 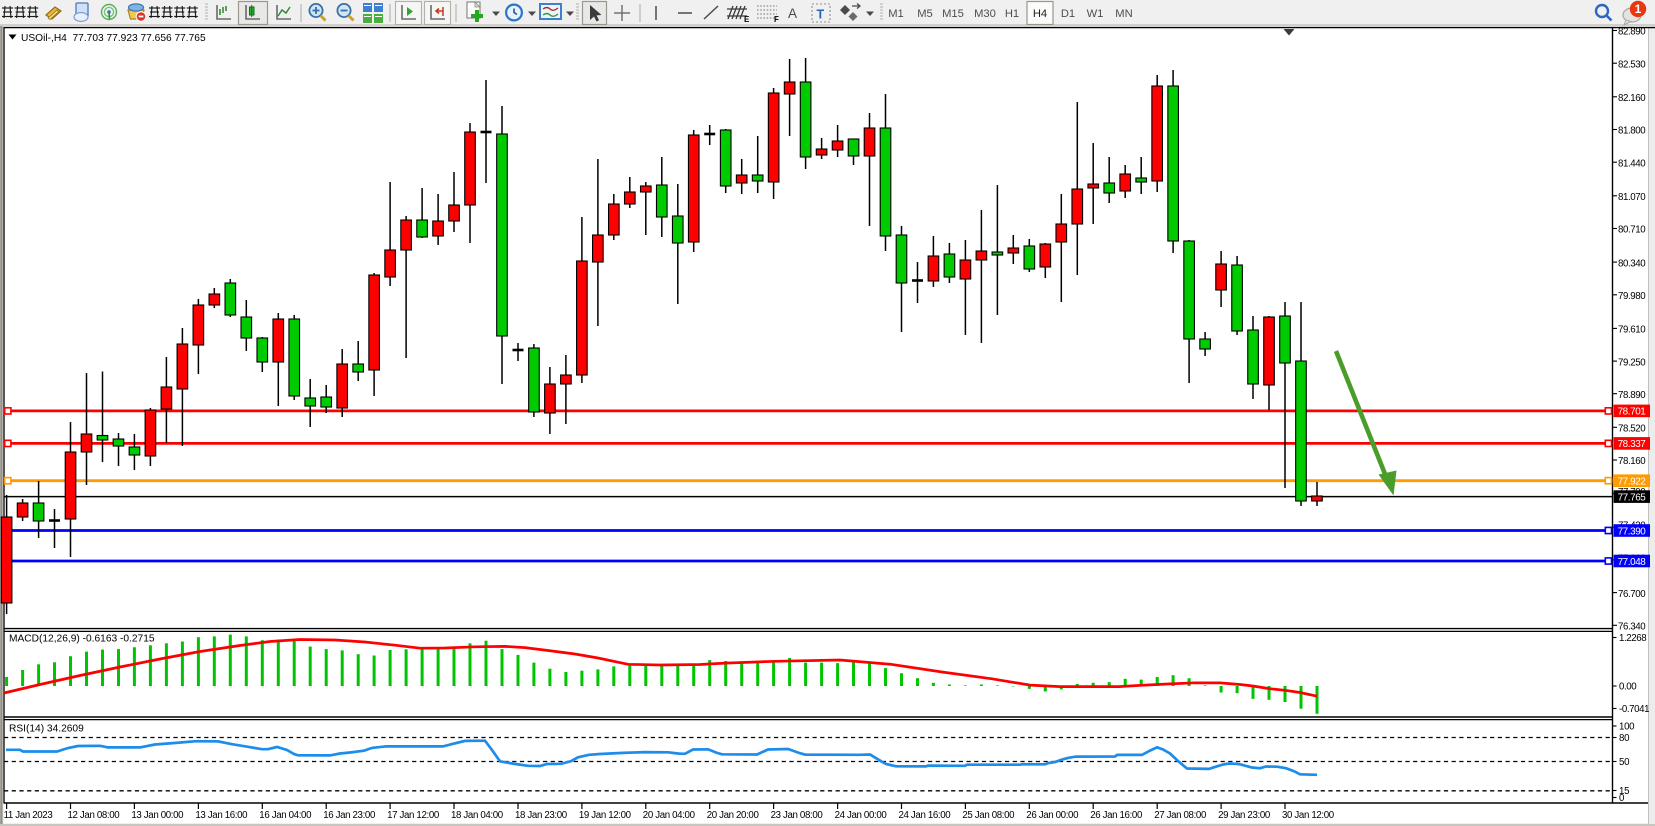 I want to click on svg-text: 12 Jan 08:00, so click(x=94, y=815).